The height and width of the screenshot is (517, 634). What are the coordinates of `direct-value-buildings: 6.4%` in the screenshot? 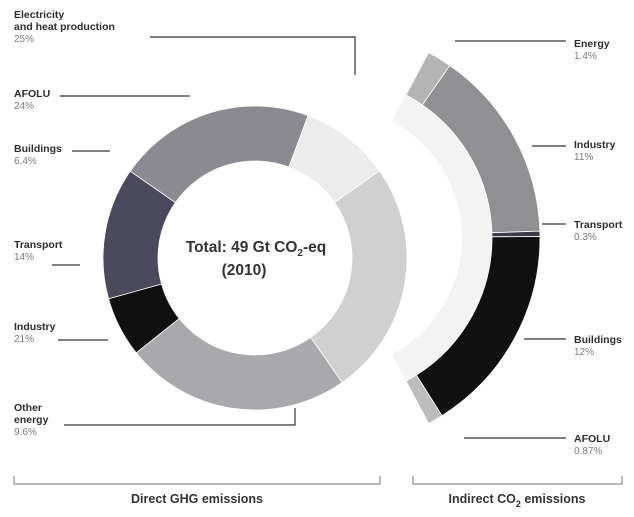 It's located at (25, 161).